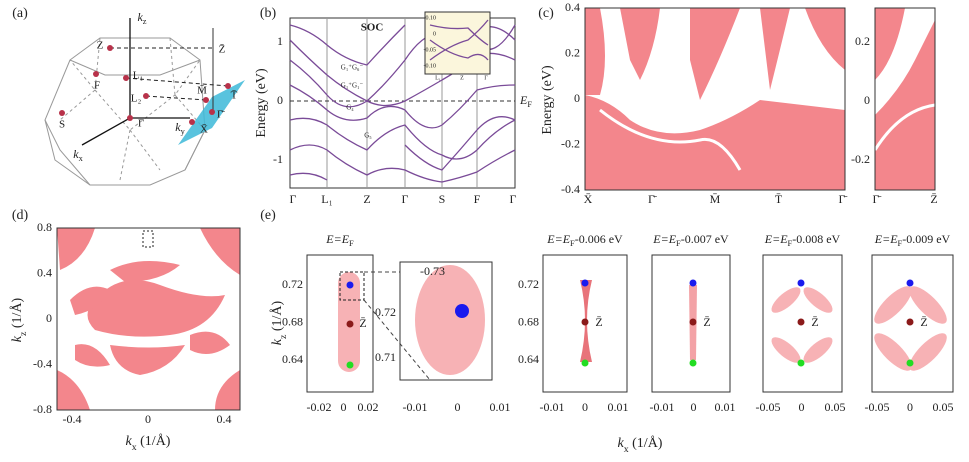  Describe the element at coordinates (933, 199) in the screenshot. I see `x-tick-label: Z̄` at that location.